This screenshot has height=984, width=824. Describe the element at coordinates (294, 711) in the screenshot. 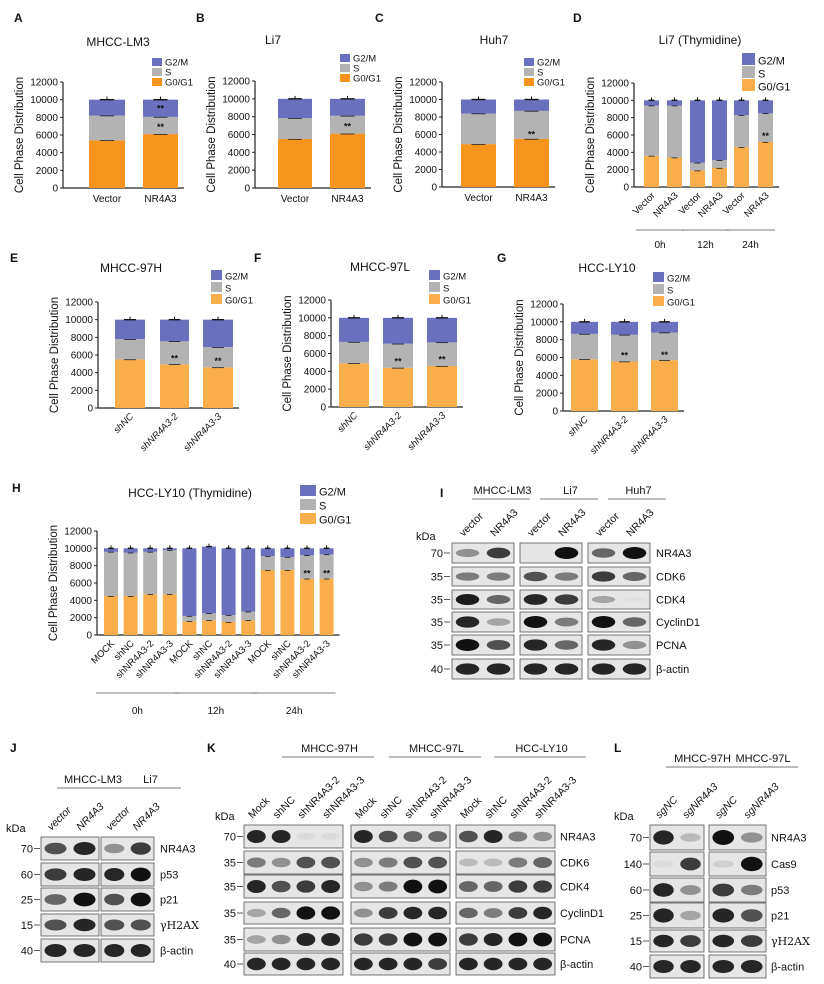

I see `group-label: 24h` at that location.